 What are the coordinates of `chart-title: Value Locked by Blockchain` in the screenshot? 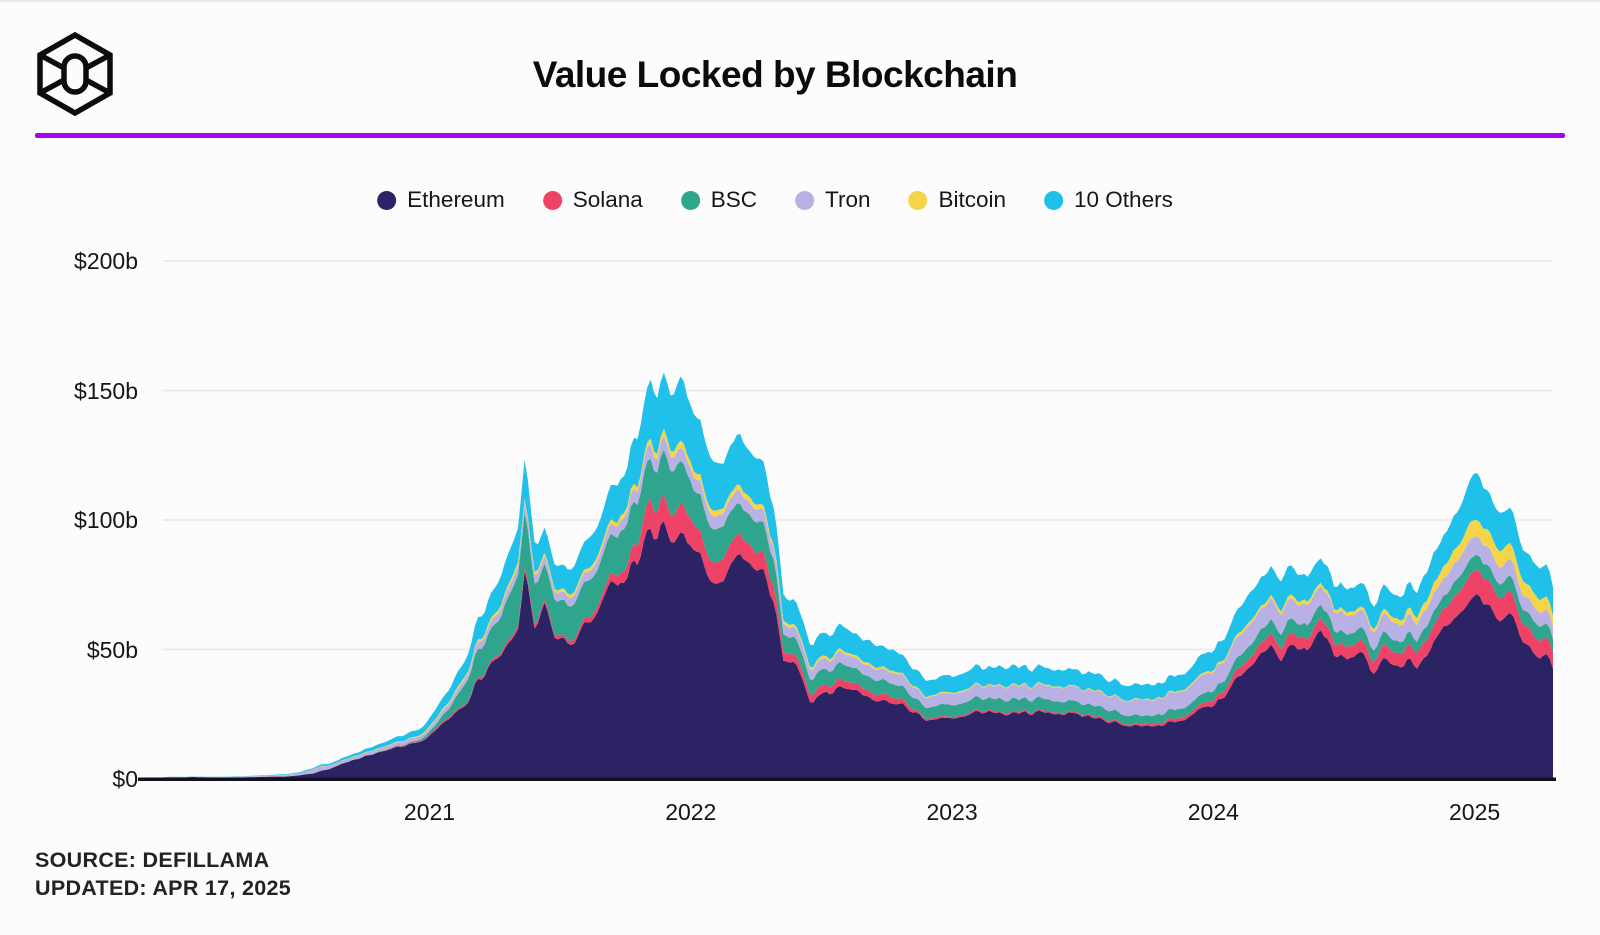 It's located at (775, 74).